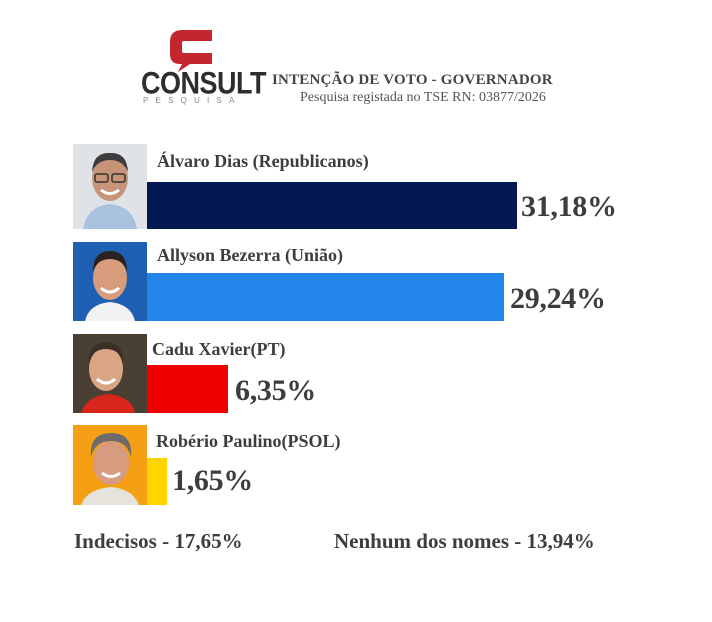 This screenshot has width=712, height=622. I want to click on candidate-photo-alvaro-dias, so click(110, 186).